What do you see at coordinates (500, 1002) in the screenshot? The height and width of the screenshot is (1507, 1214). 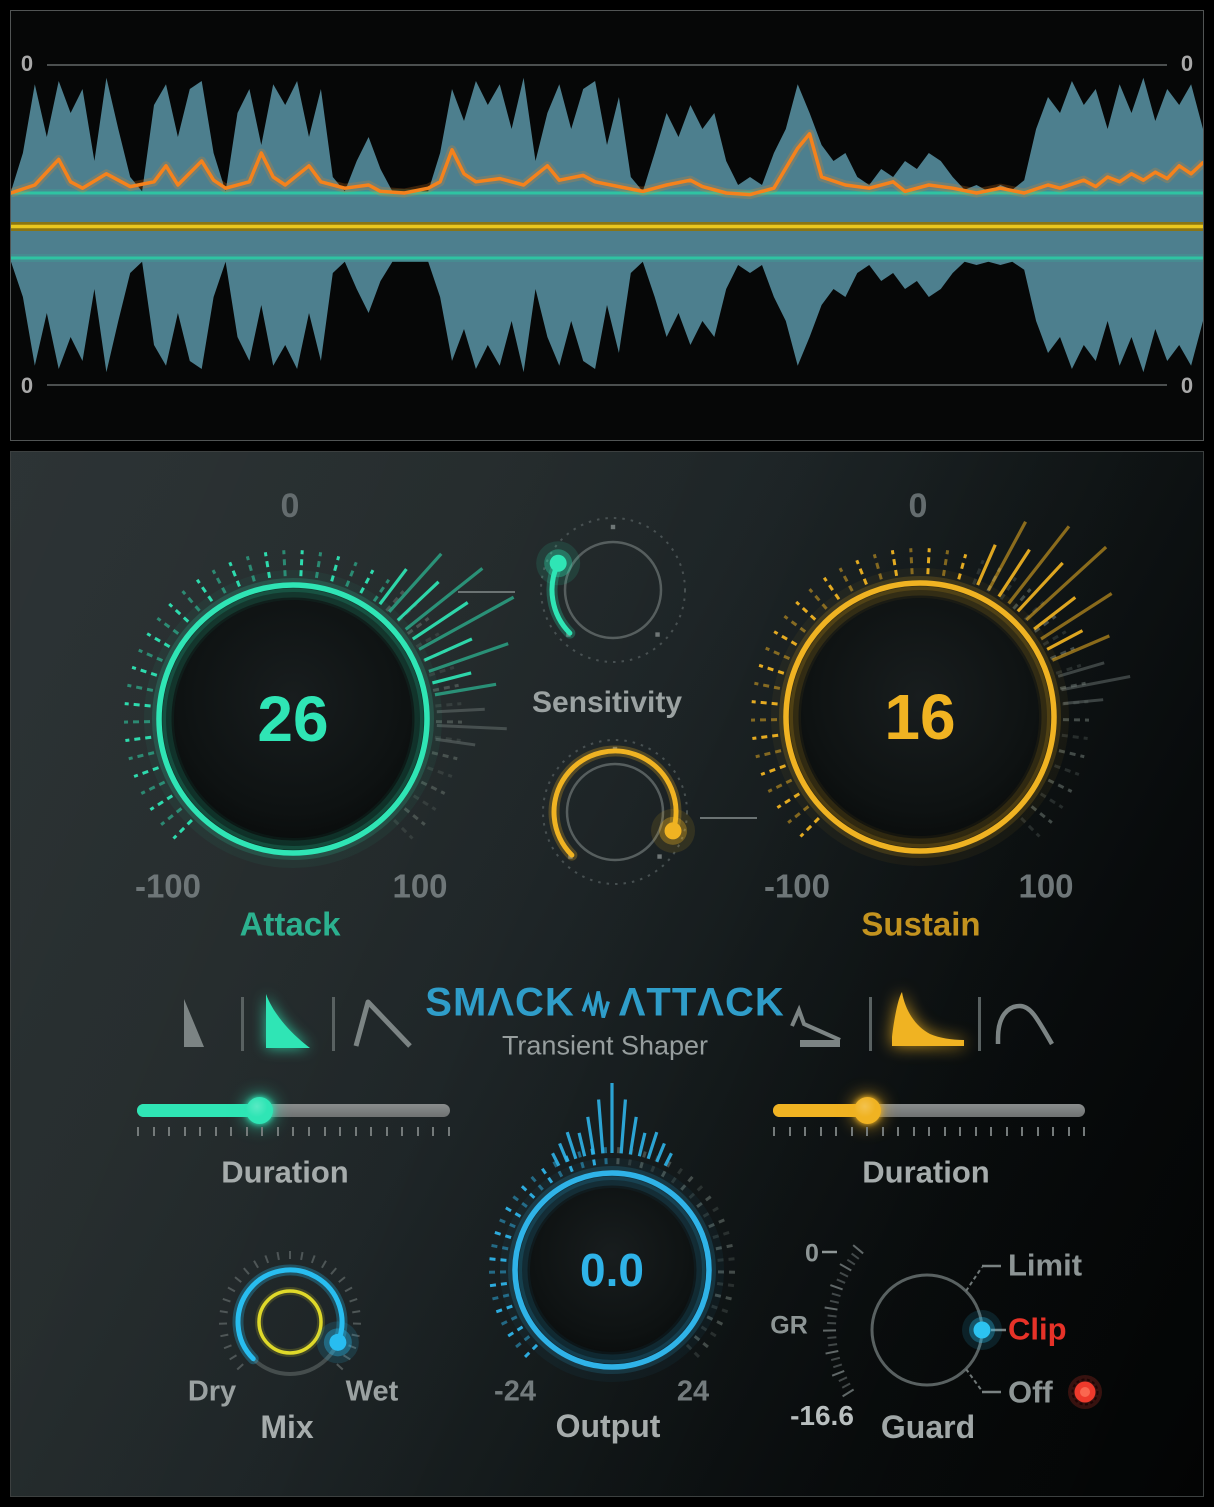 I see `logo-word-smack: SMΛCK` at bounding box center [500, 1002].